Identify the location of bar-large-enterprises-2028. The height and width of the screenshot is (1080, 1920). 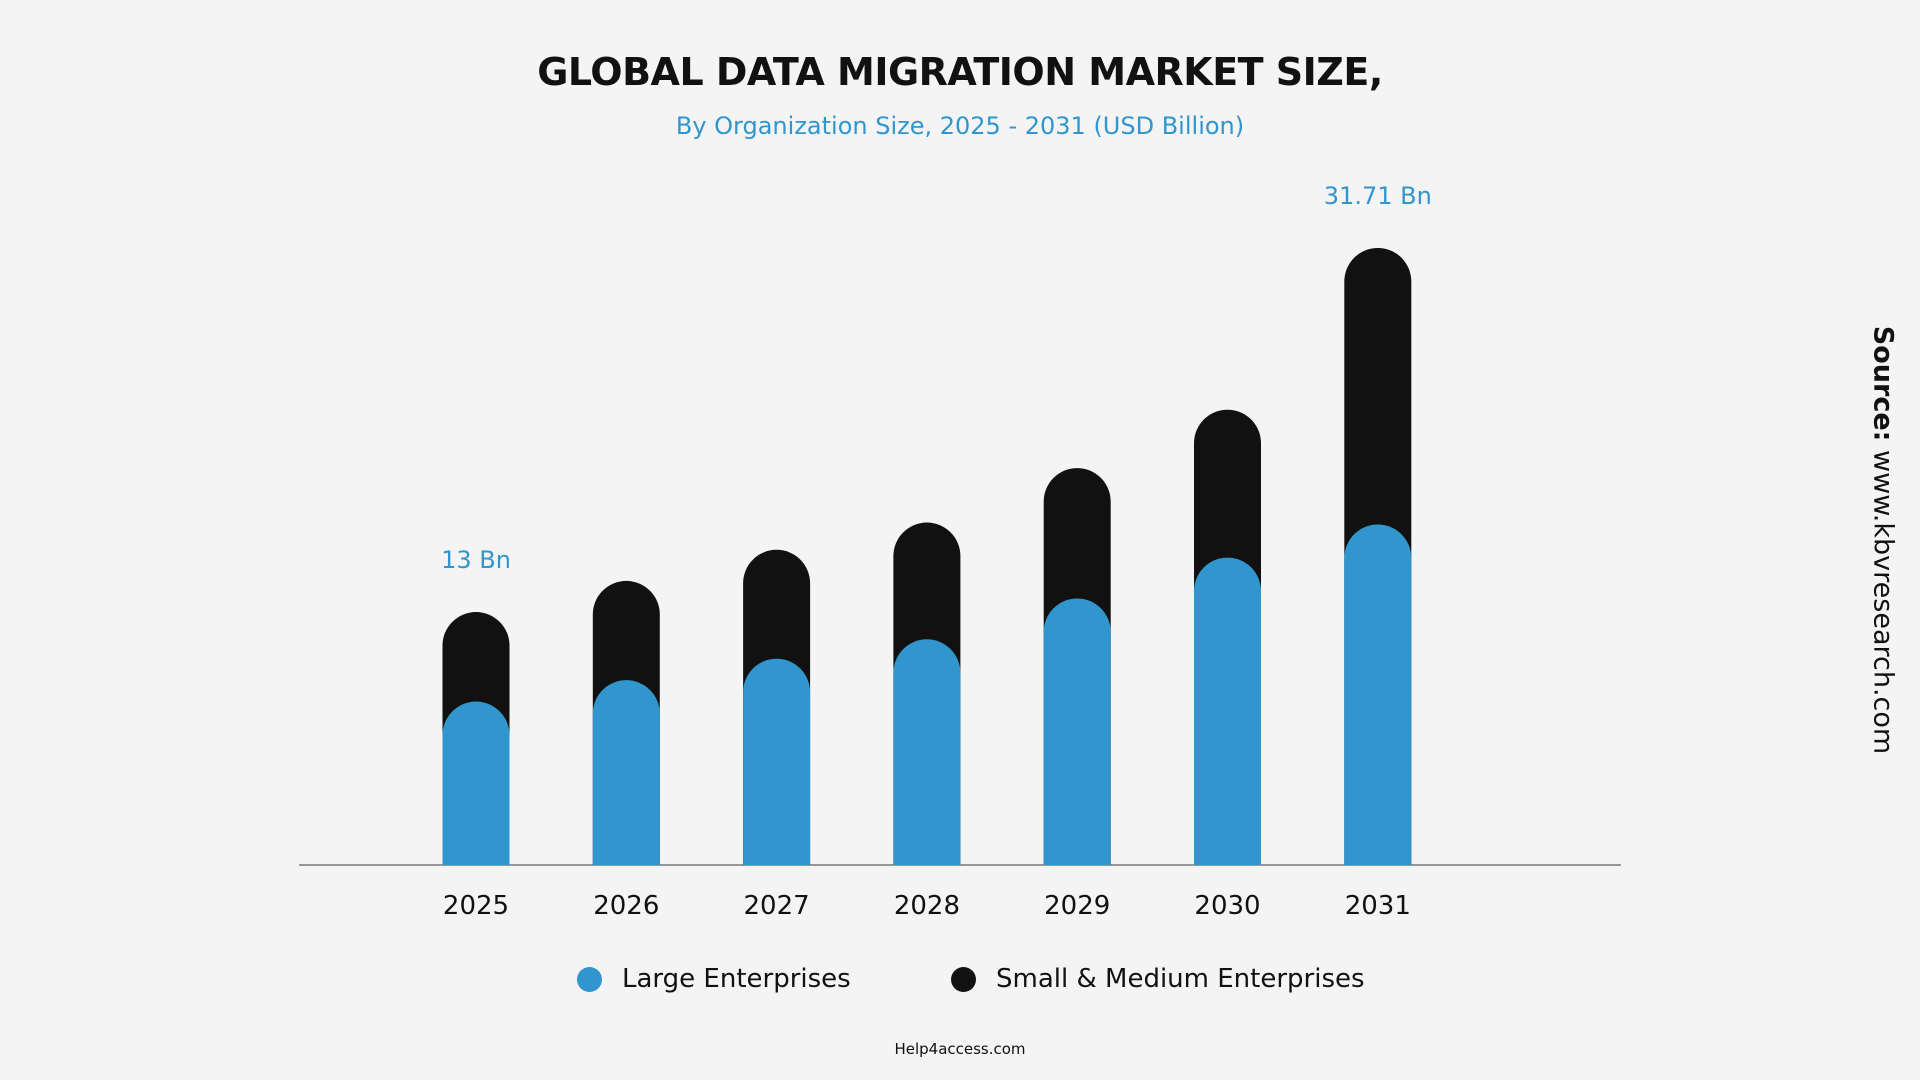
(927, 752).